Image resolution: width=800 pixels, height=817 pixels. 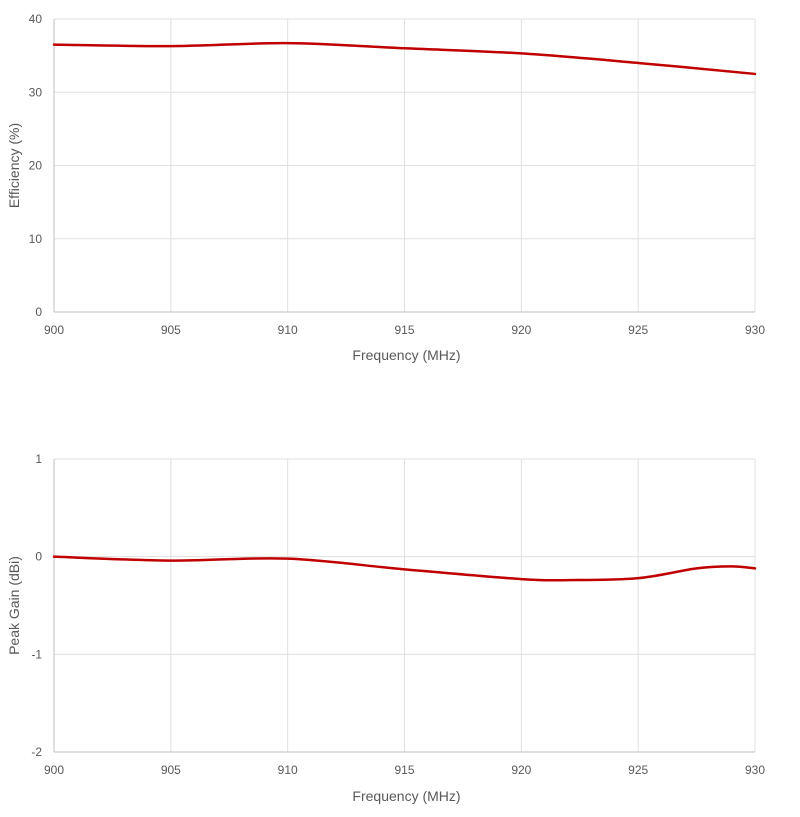 What do you see at coordinates (36, 239) in the screenshot?
I see `y-tick-label: 10` at bounding box center [36, 239].